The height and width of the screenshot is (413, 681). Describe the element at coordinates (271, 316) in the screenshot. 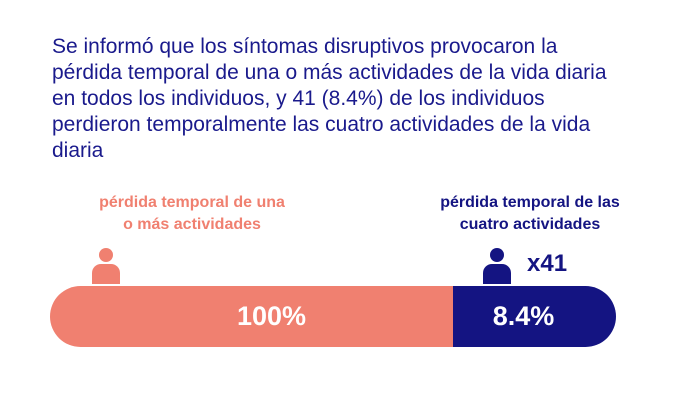

I see `bar-value-all-activities: 100%` at that location.